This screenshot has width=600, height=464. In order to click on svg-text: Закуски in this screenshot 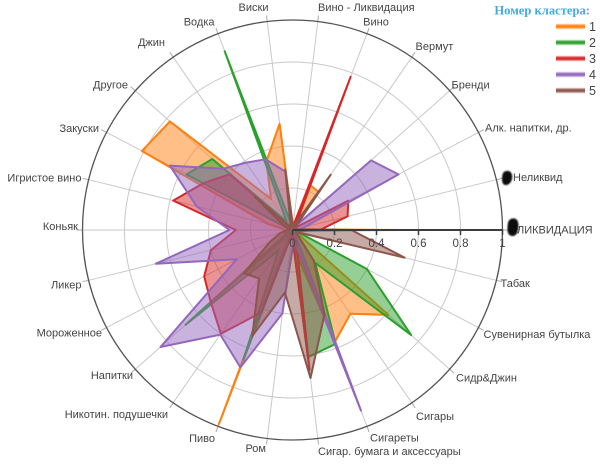, I will do `click(79, 129)`.